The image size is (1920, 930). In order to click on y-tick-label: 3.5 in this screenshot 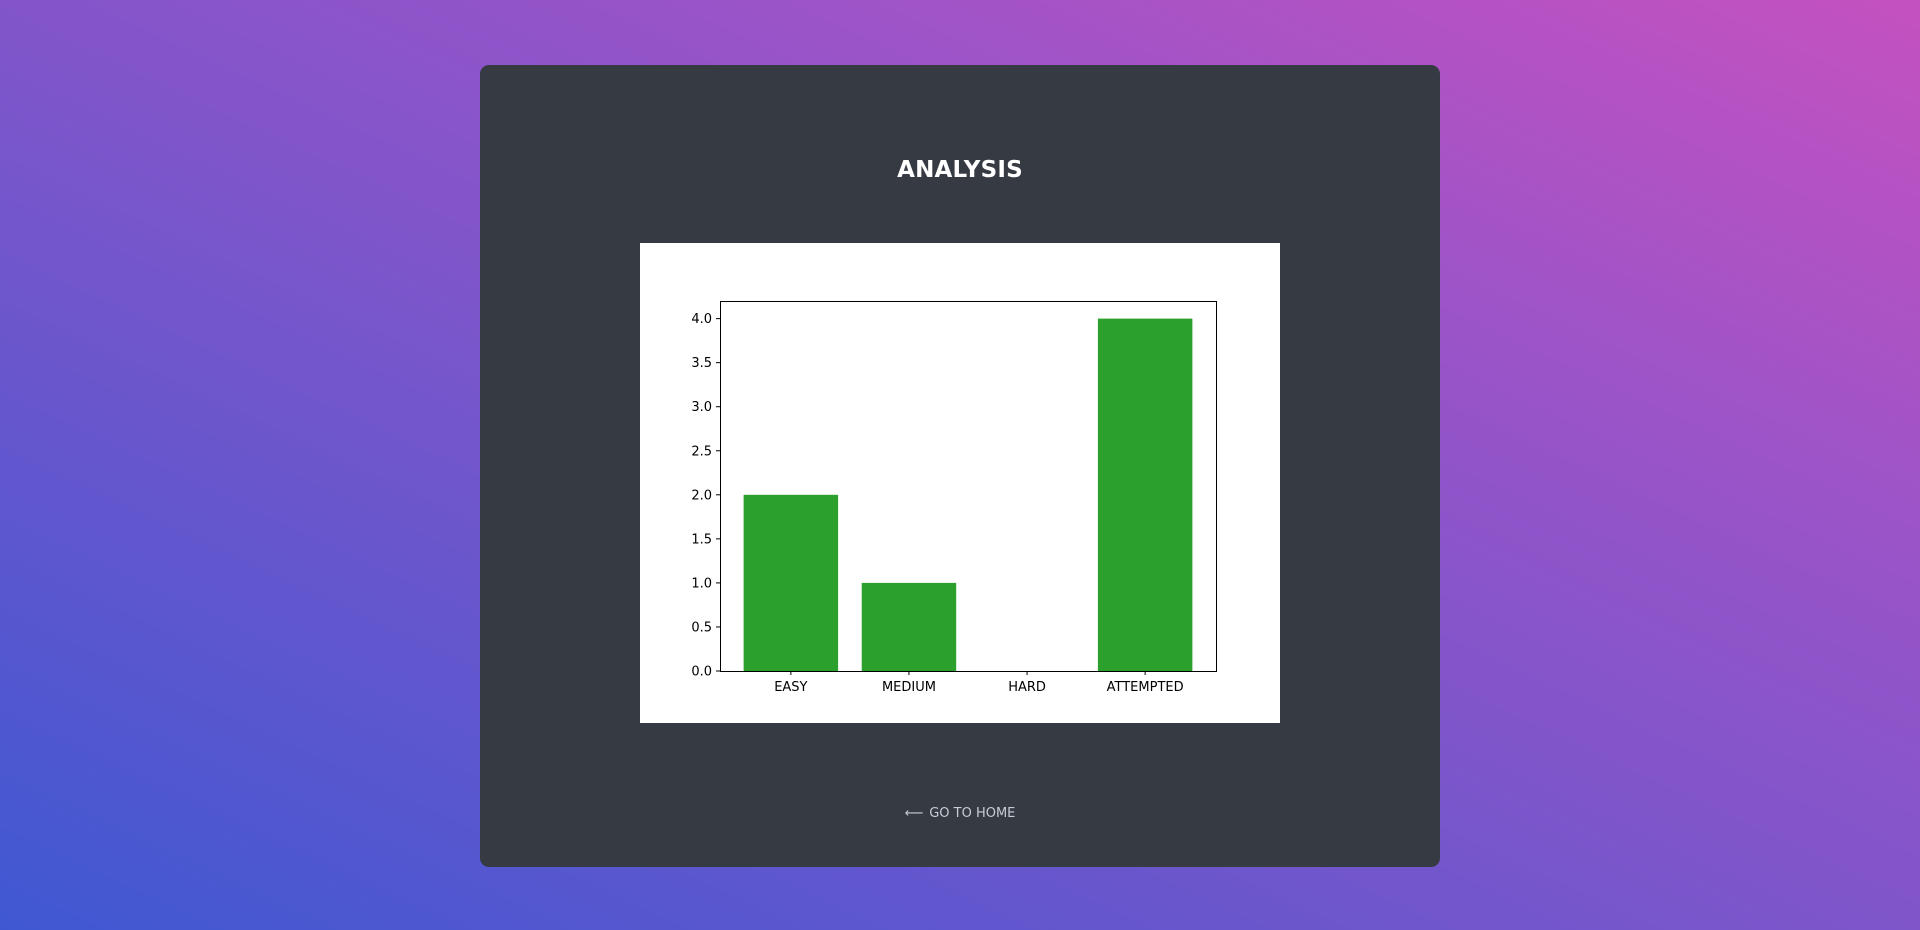, I will do `click(701, 363)`.